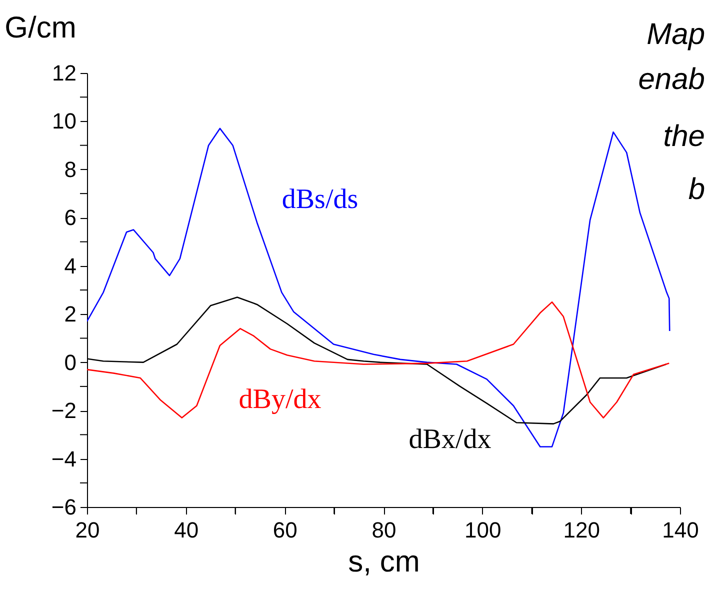 This screenshot has width=711, height=607. What do you see at coordinates (70, 217) in the screenshot?
I see `y-tick-label: 6` at bounding box center [70, 217].